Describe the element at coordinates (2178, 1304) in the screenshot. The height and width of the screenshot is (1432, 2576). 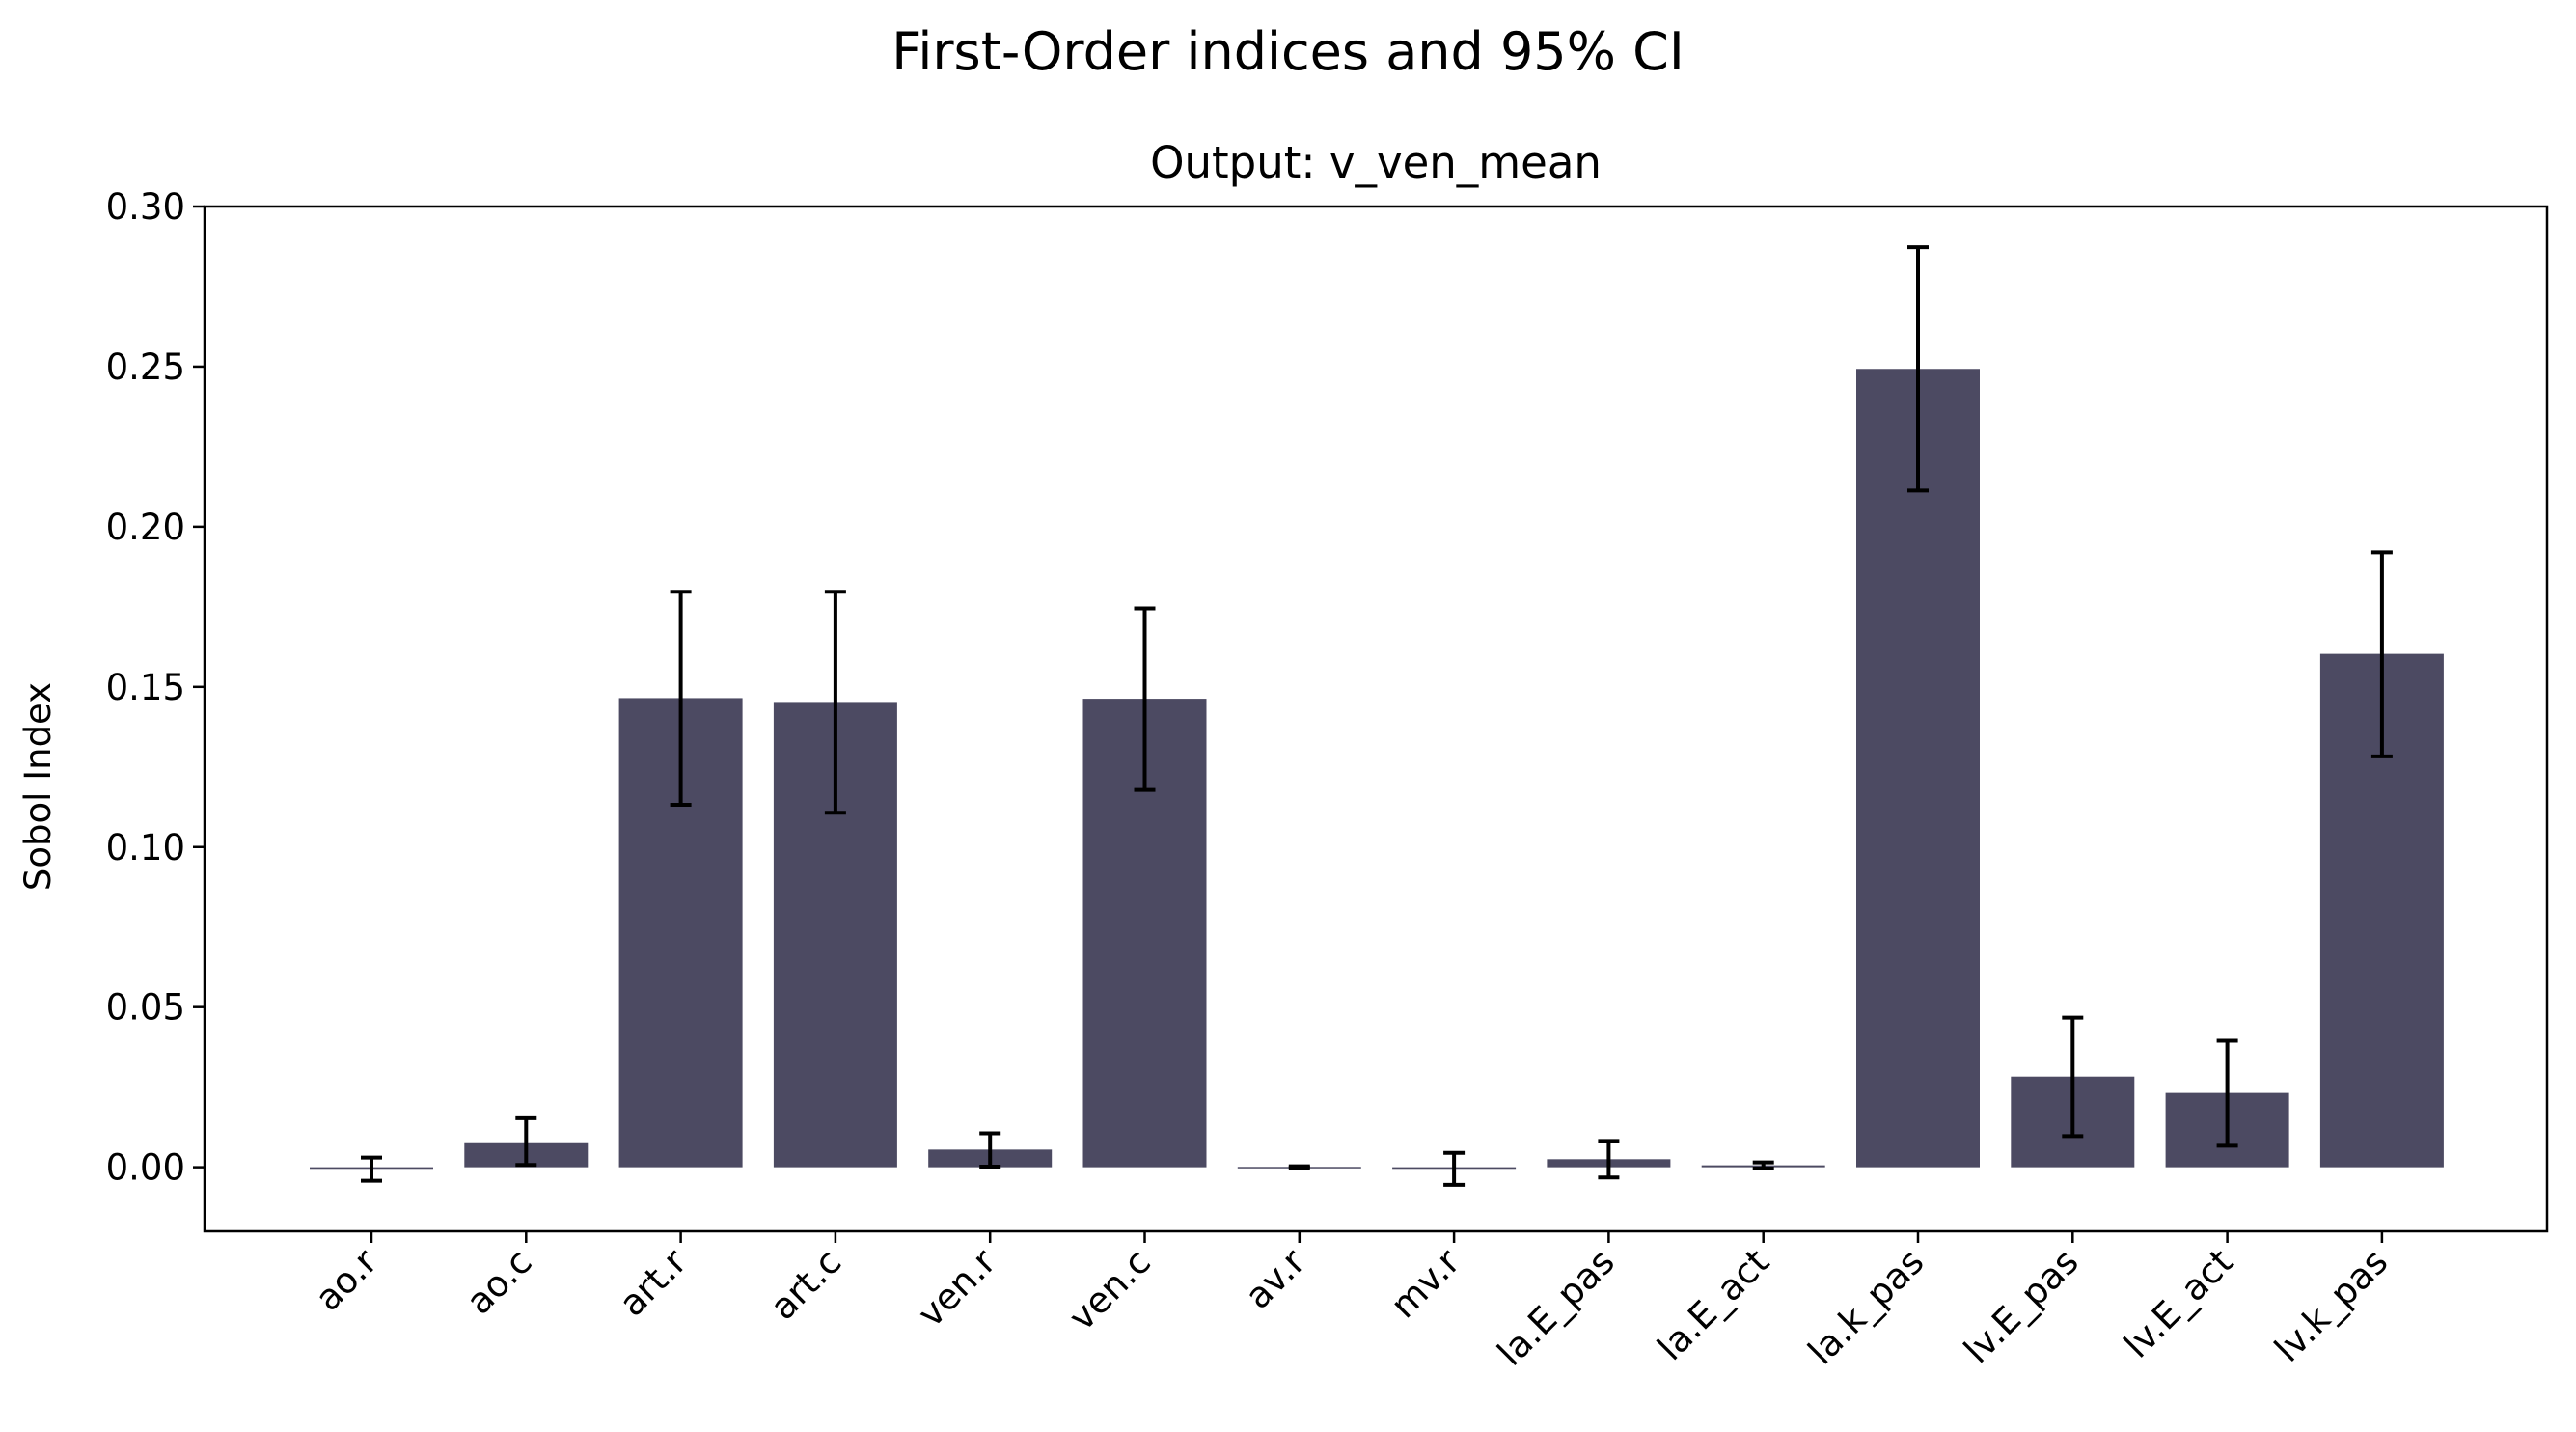
I see `x-tick-label: lv.E_act` at that location.